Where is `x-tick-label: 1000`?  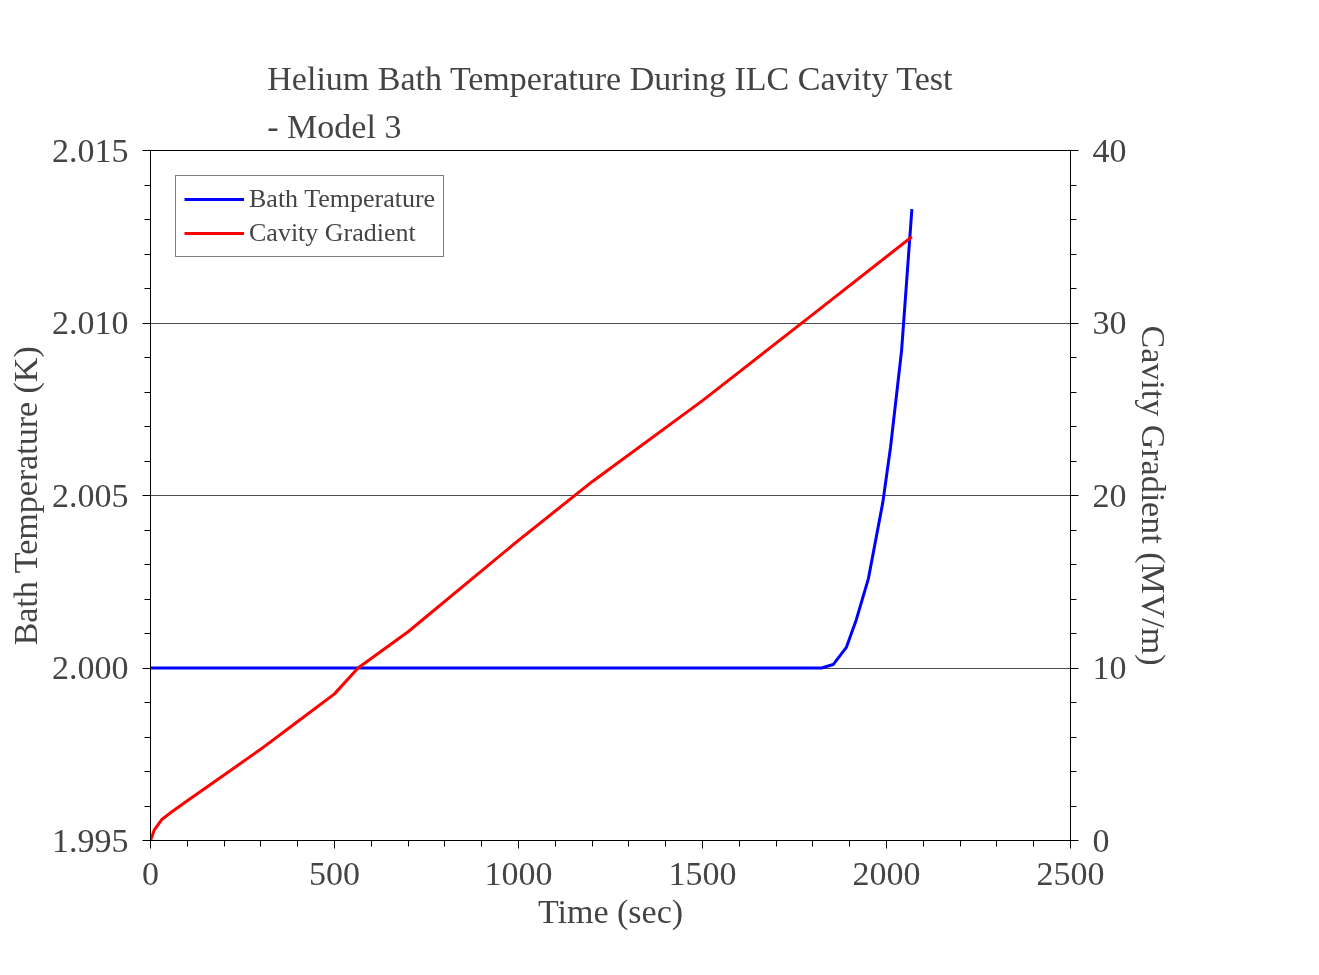
x-tick-label: 1000 is located at coordinates (518, 873).